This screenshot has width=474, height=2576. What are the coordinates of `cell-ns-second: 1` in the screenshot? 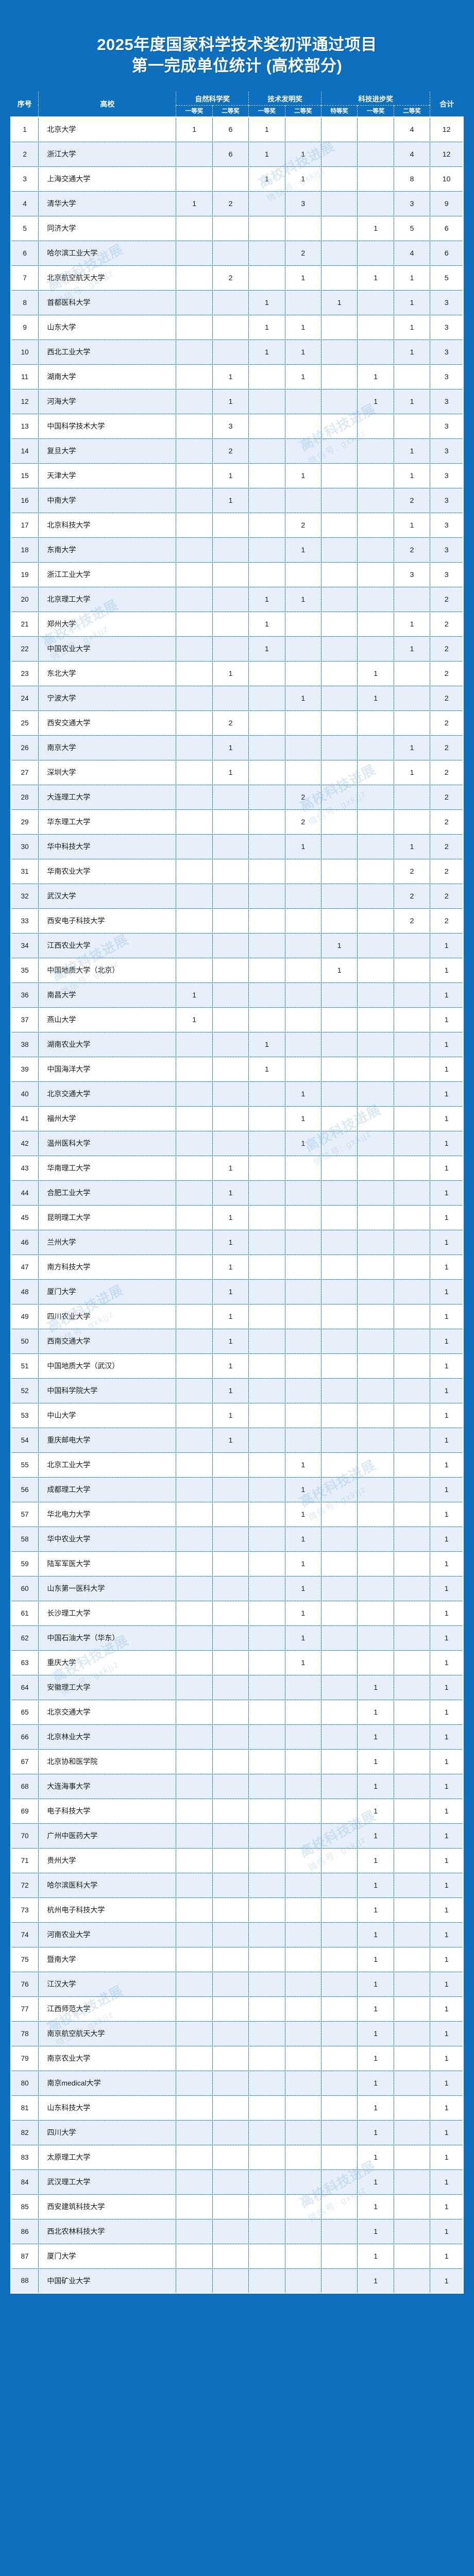 It's located at (230, 1415).